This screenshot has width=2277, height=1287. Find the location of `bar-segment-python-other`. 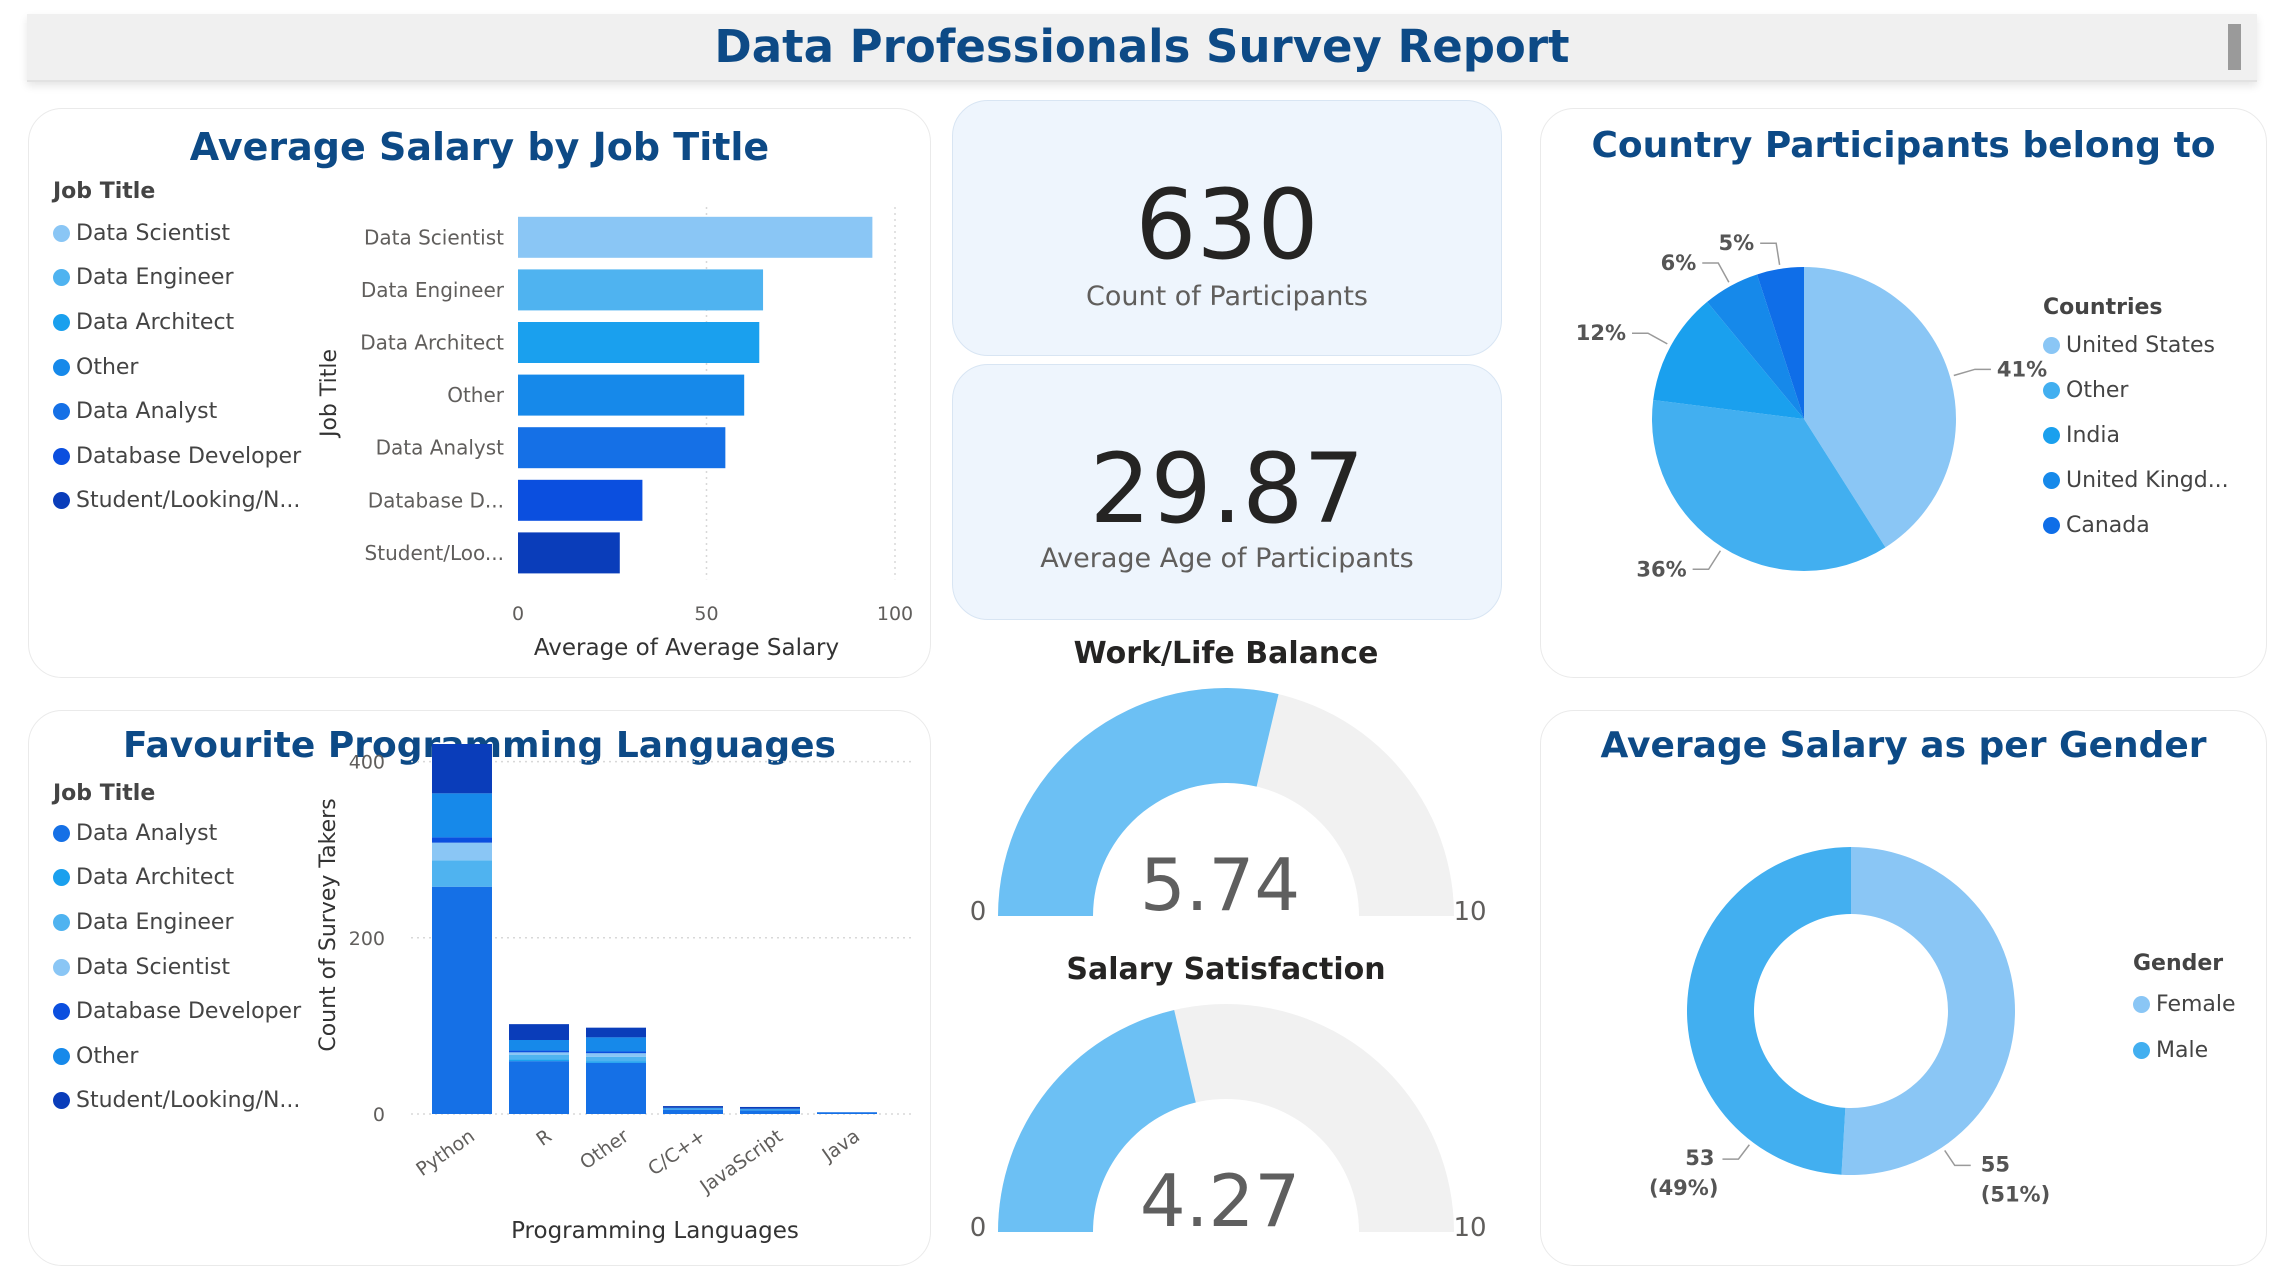

bar-segment-python-other is located at coordinates (462, 815).